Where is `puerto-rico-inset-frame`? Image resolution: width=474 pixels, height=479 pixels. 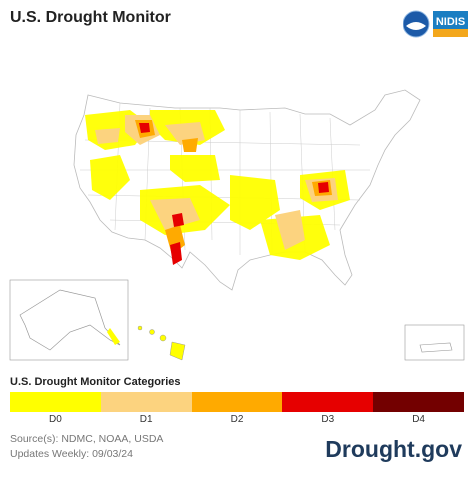
puerto-rico-inset-frame is located at coordinates (434, 342).